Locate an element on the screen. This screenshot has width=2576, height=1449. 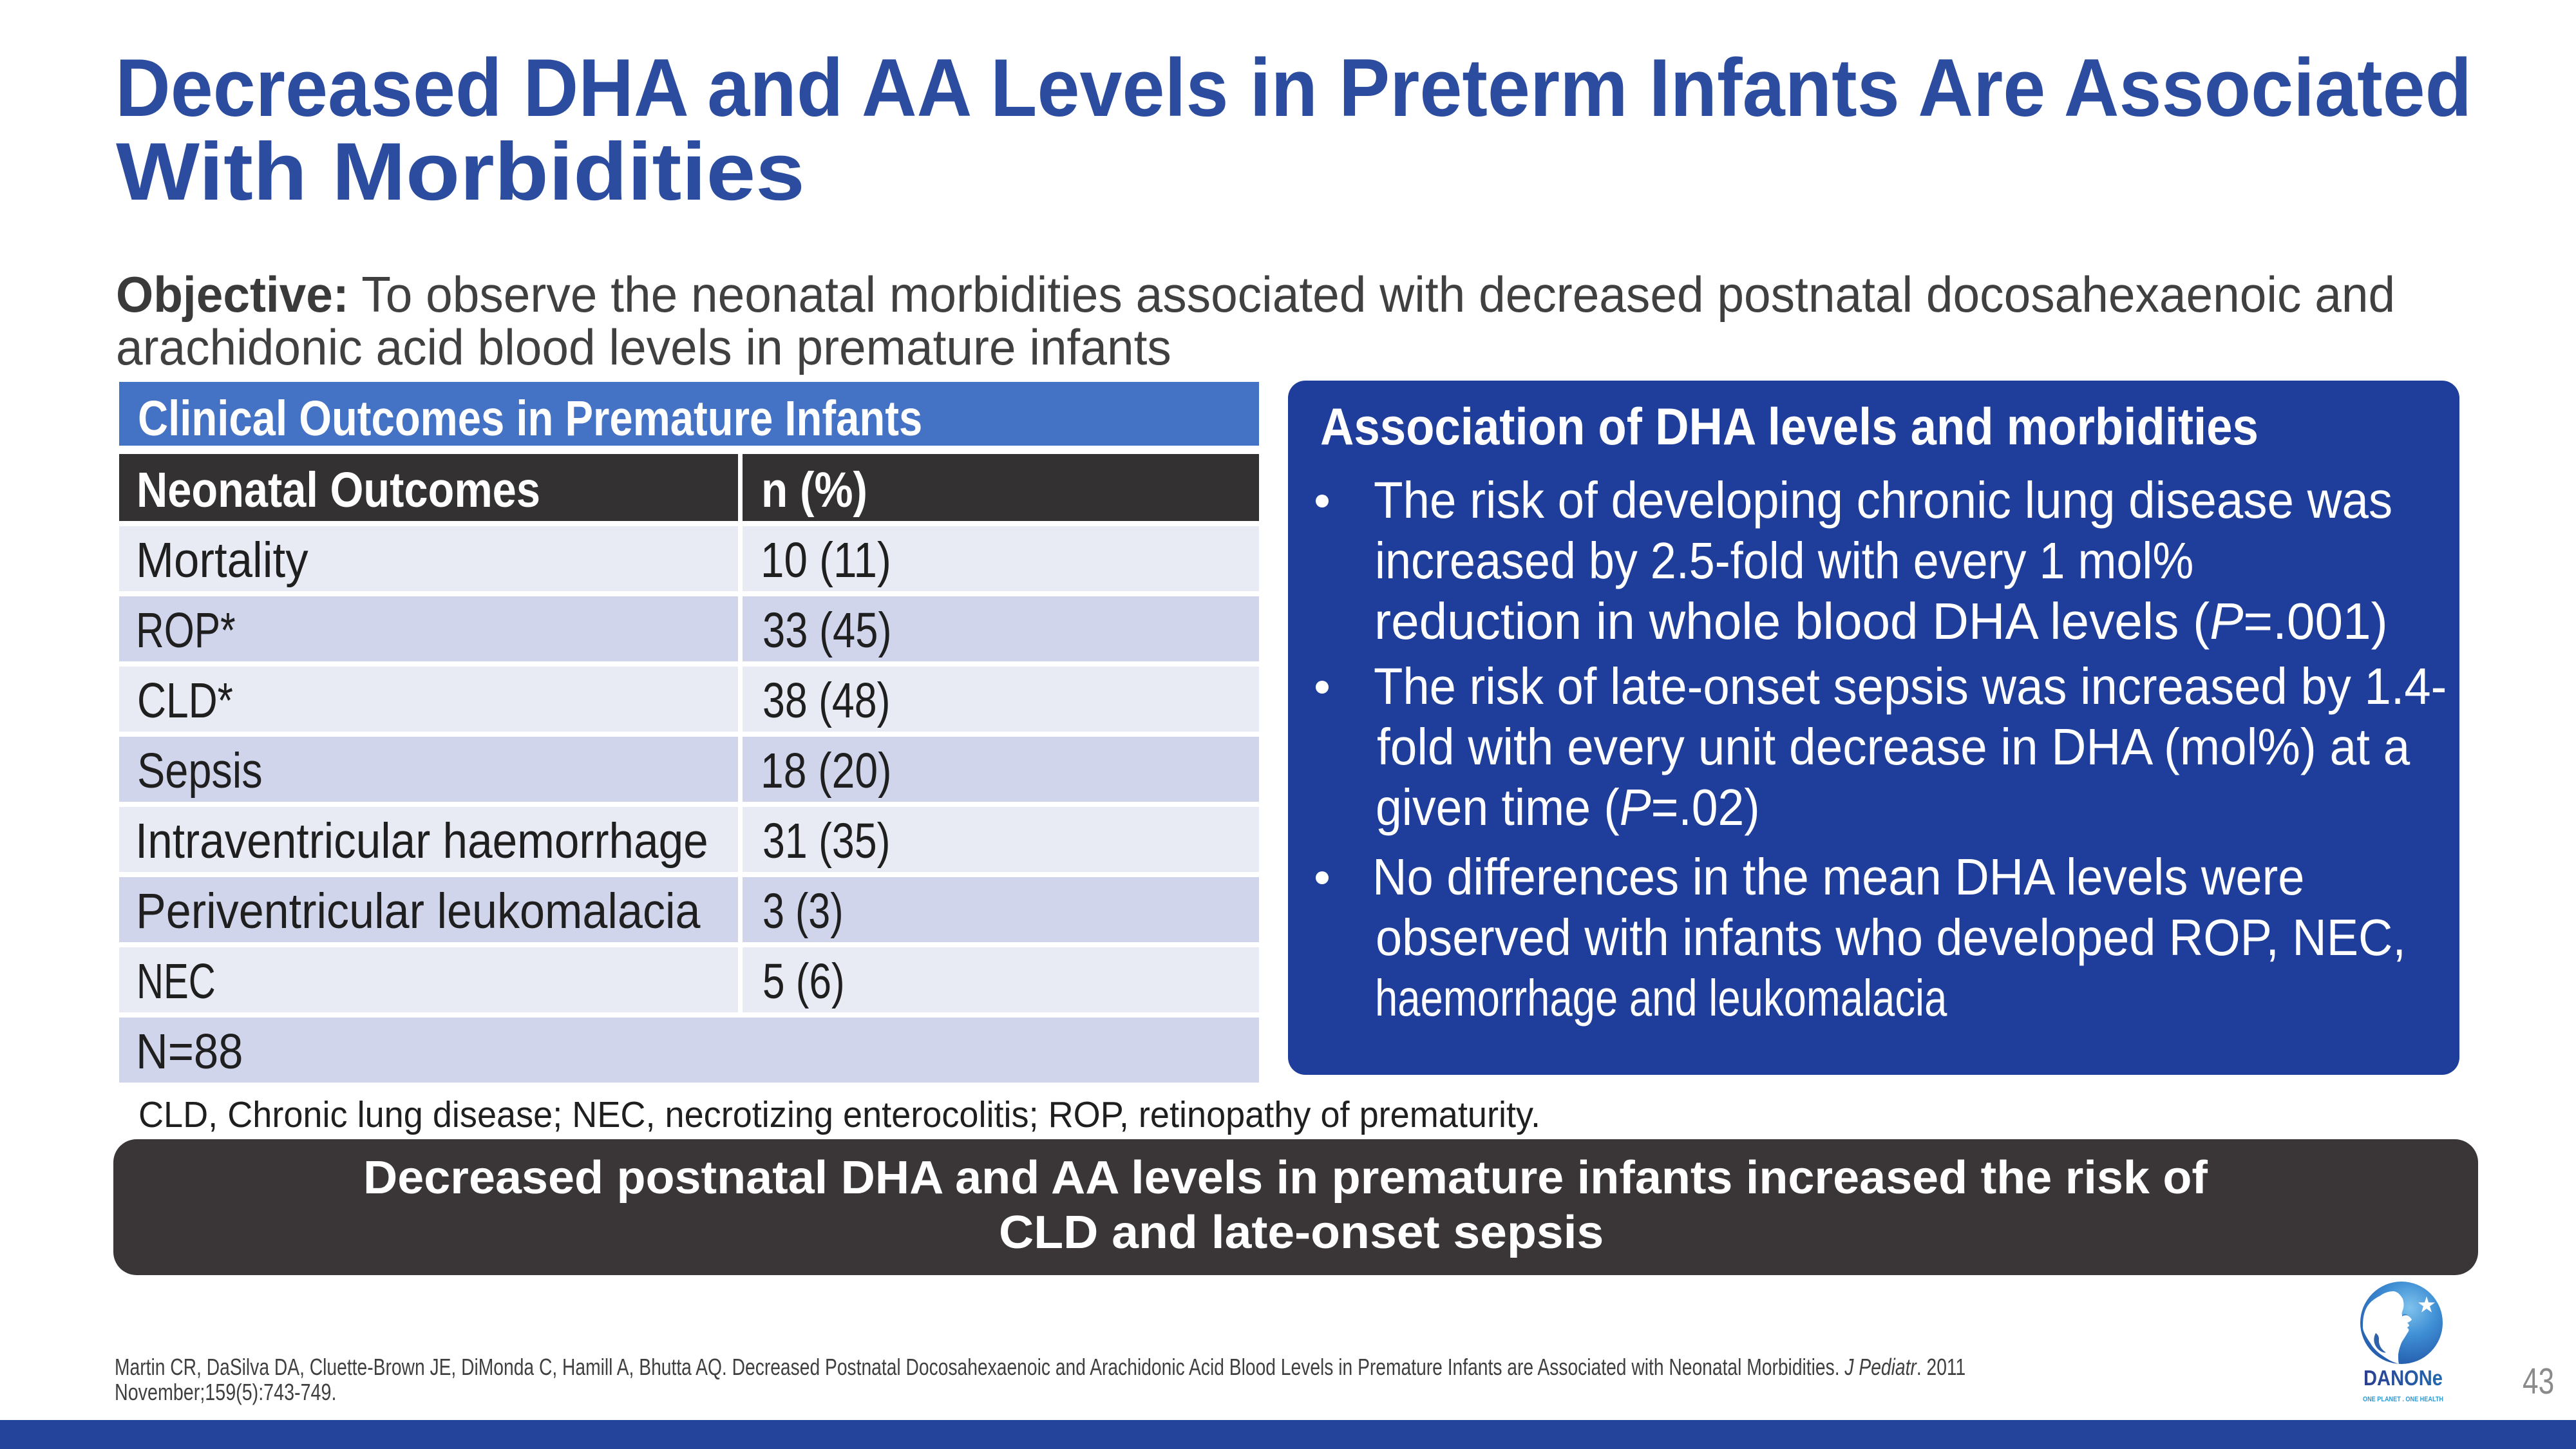
svg-text: DANONe is located at coordinates (2403, 1378).